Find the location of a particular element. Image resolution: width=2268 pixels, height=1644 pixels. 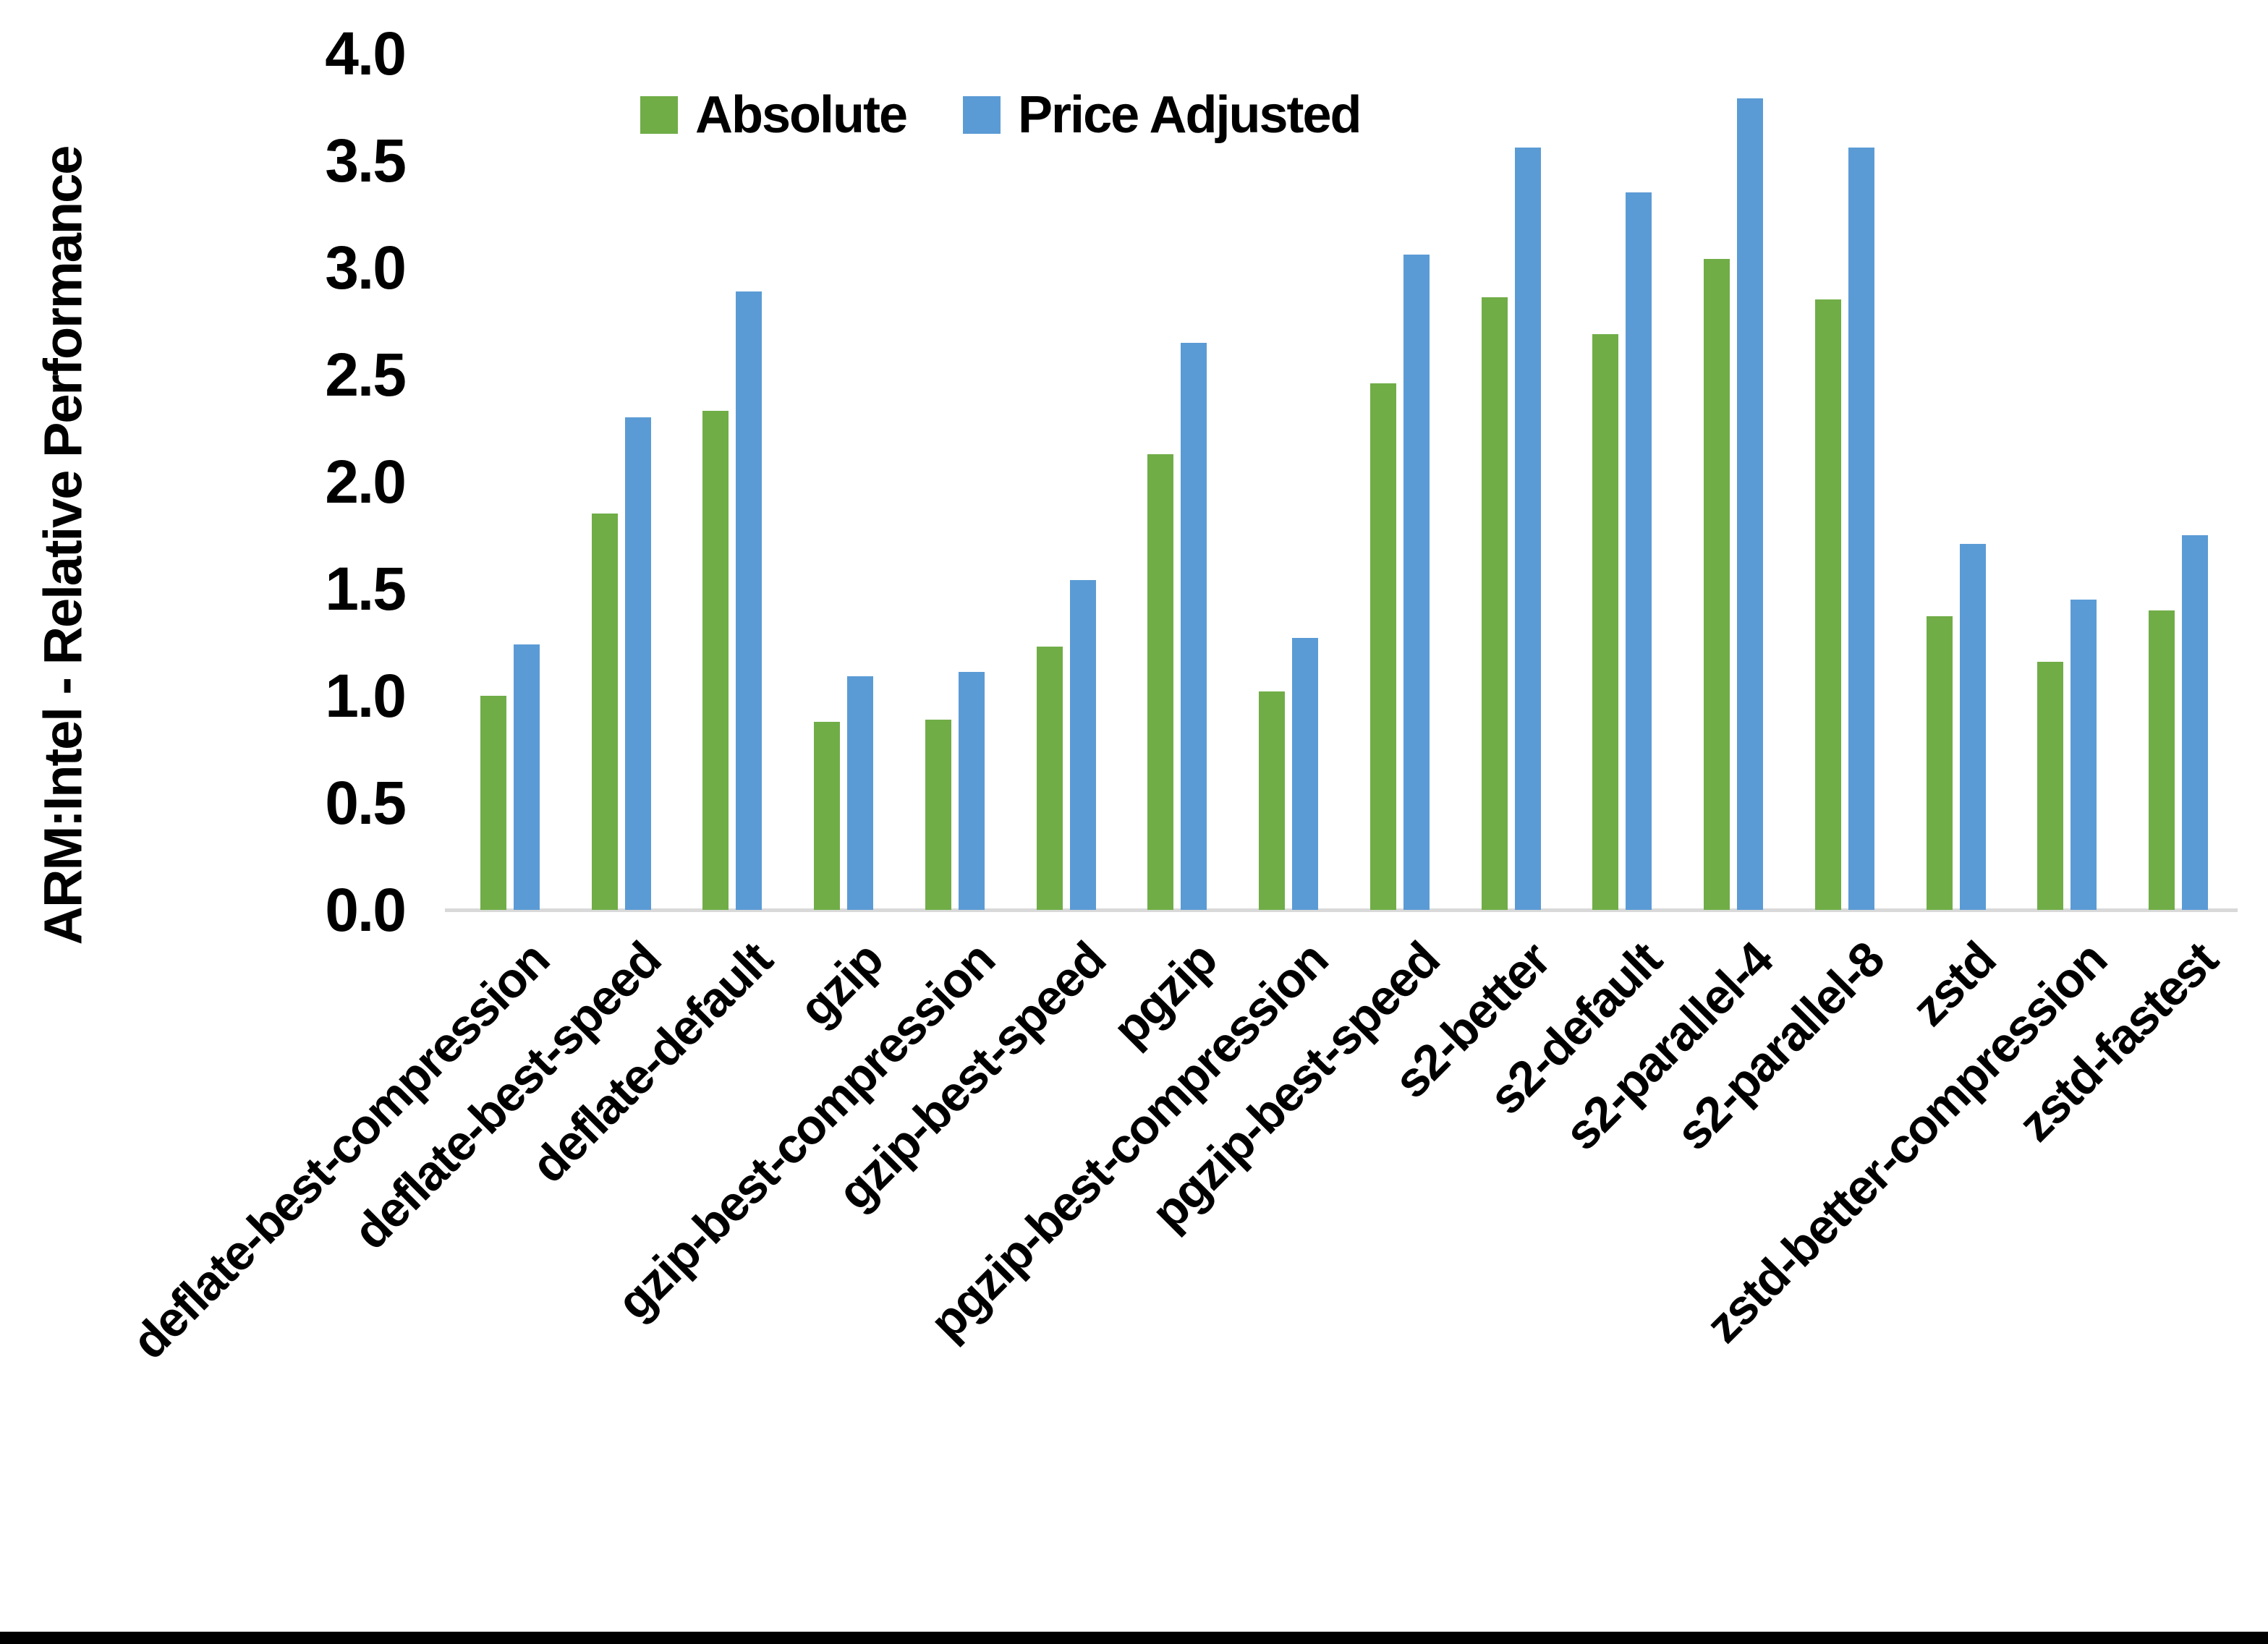

legend-item-absolute: Absolute is located at coordinates (774, 115).